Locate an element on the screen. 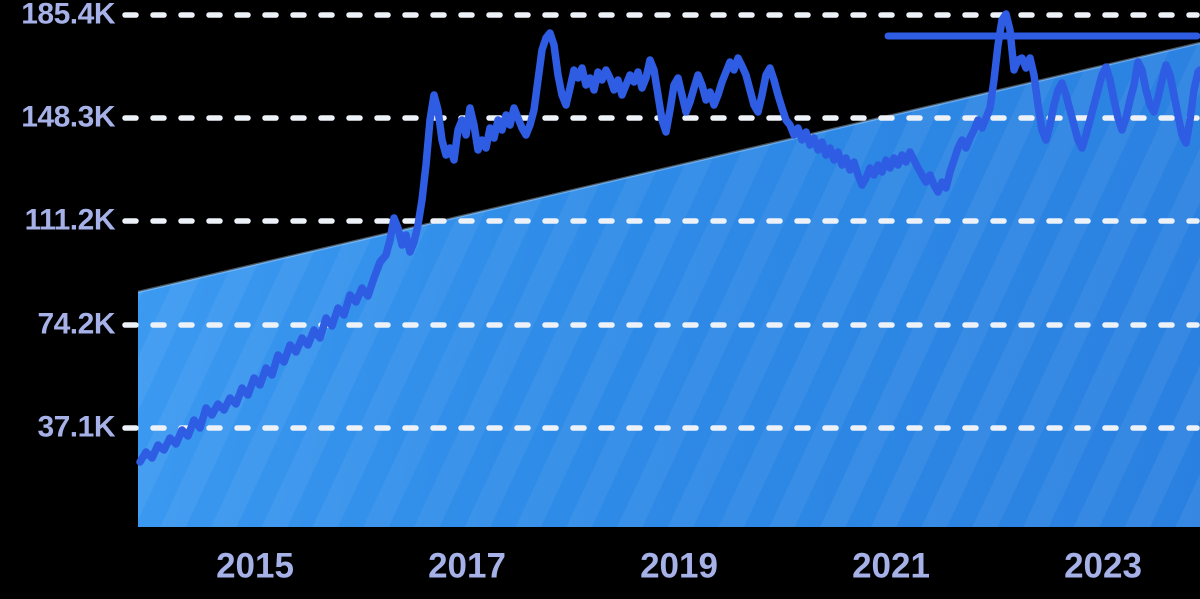 The height and width of the screenshot is (599, 1200). x-tick-label: 2023 is located at coordinates (1103, 566).